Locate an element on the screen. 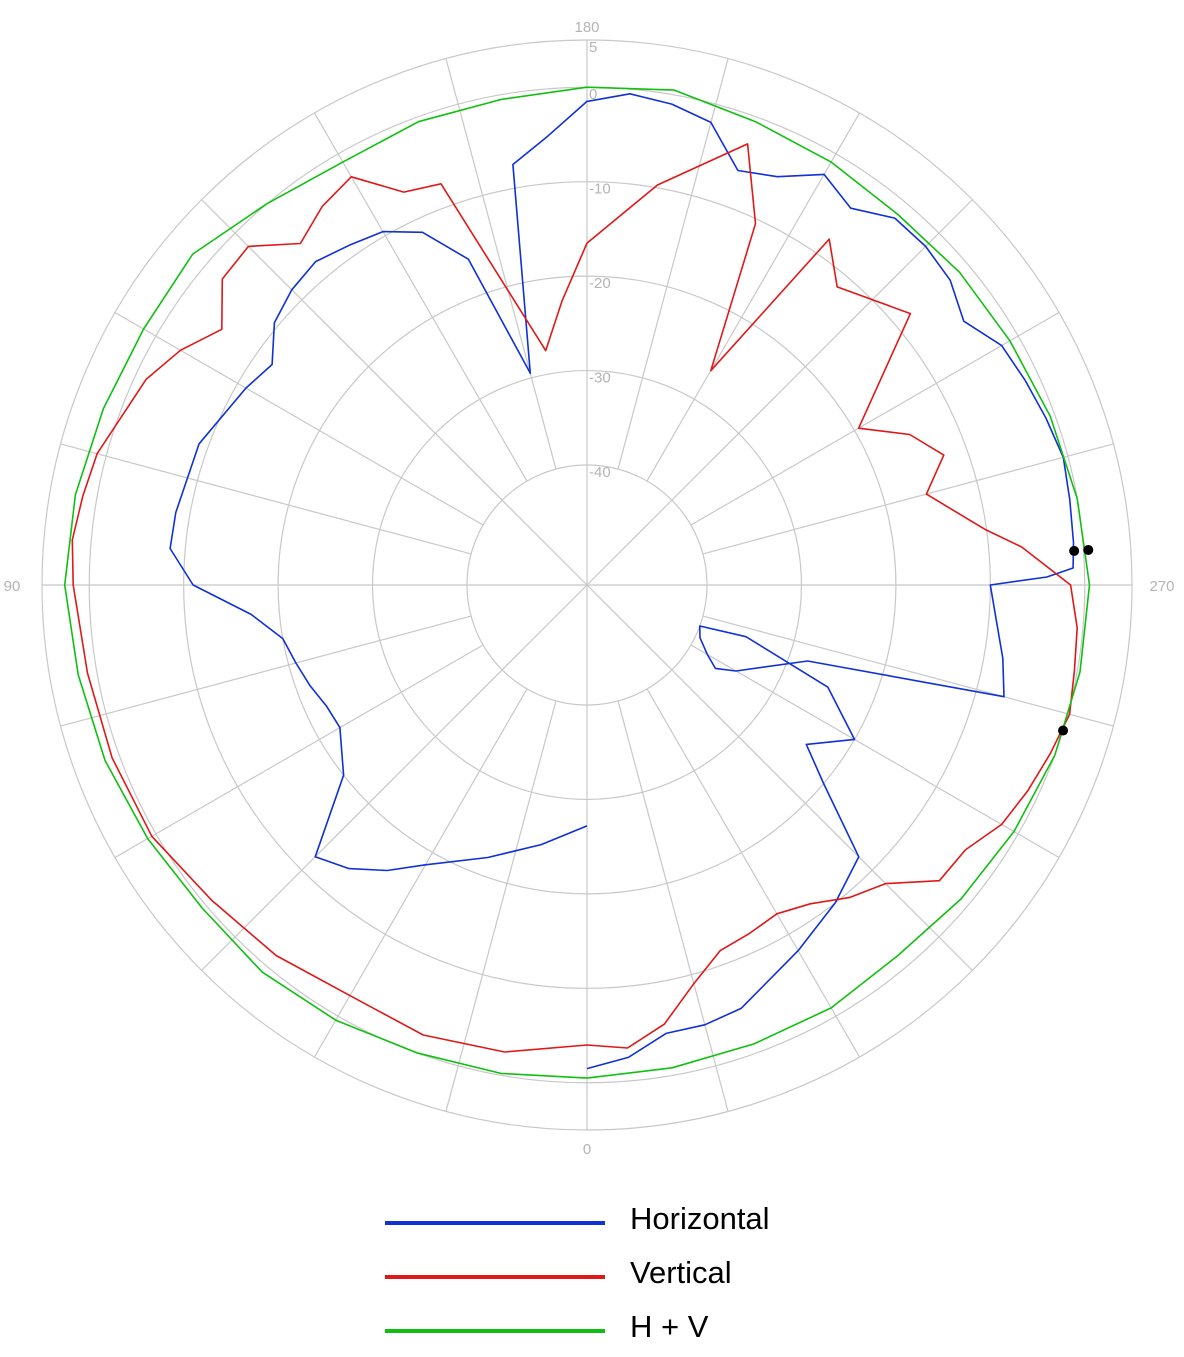  legend-swatch-horizontal is located at coordinates (495, 1223).